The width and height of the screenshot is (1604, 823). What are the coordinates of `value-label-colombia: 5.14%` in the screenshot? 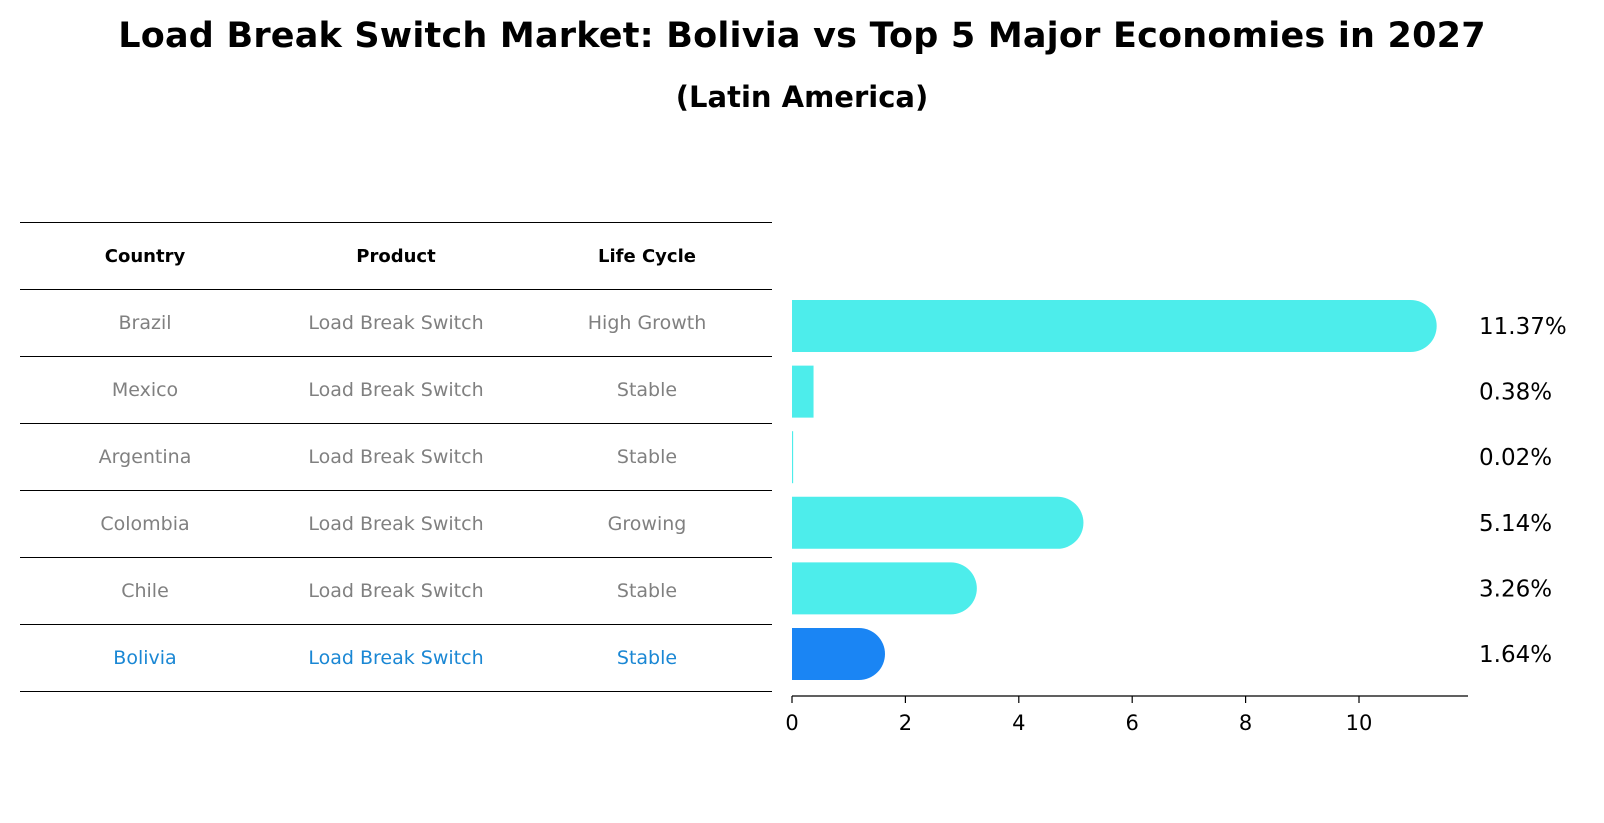 It's located at (1515, 524).